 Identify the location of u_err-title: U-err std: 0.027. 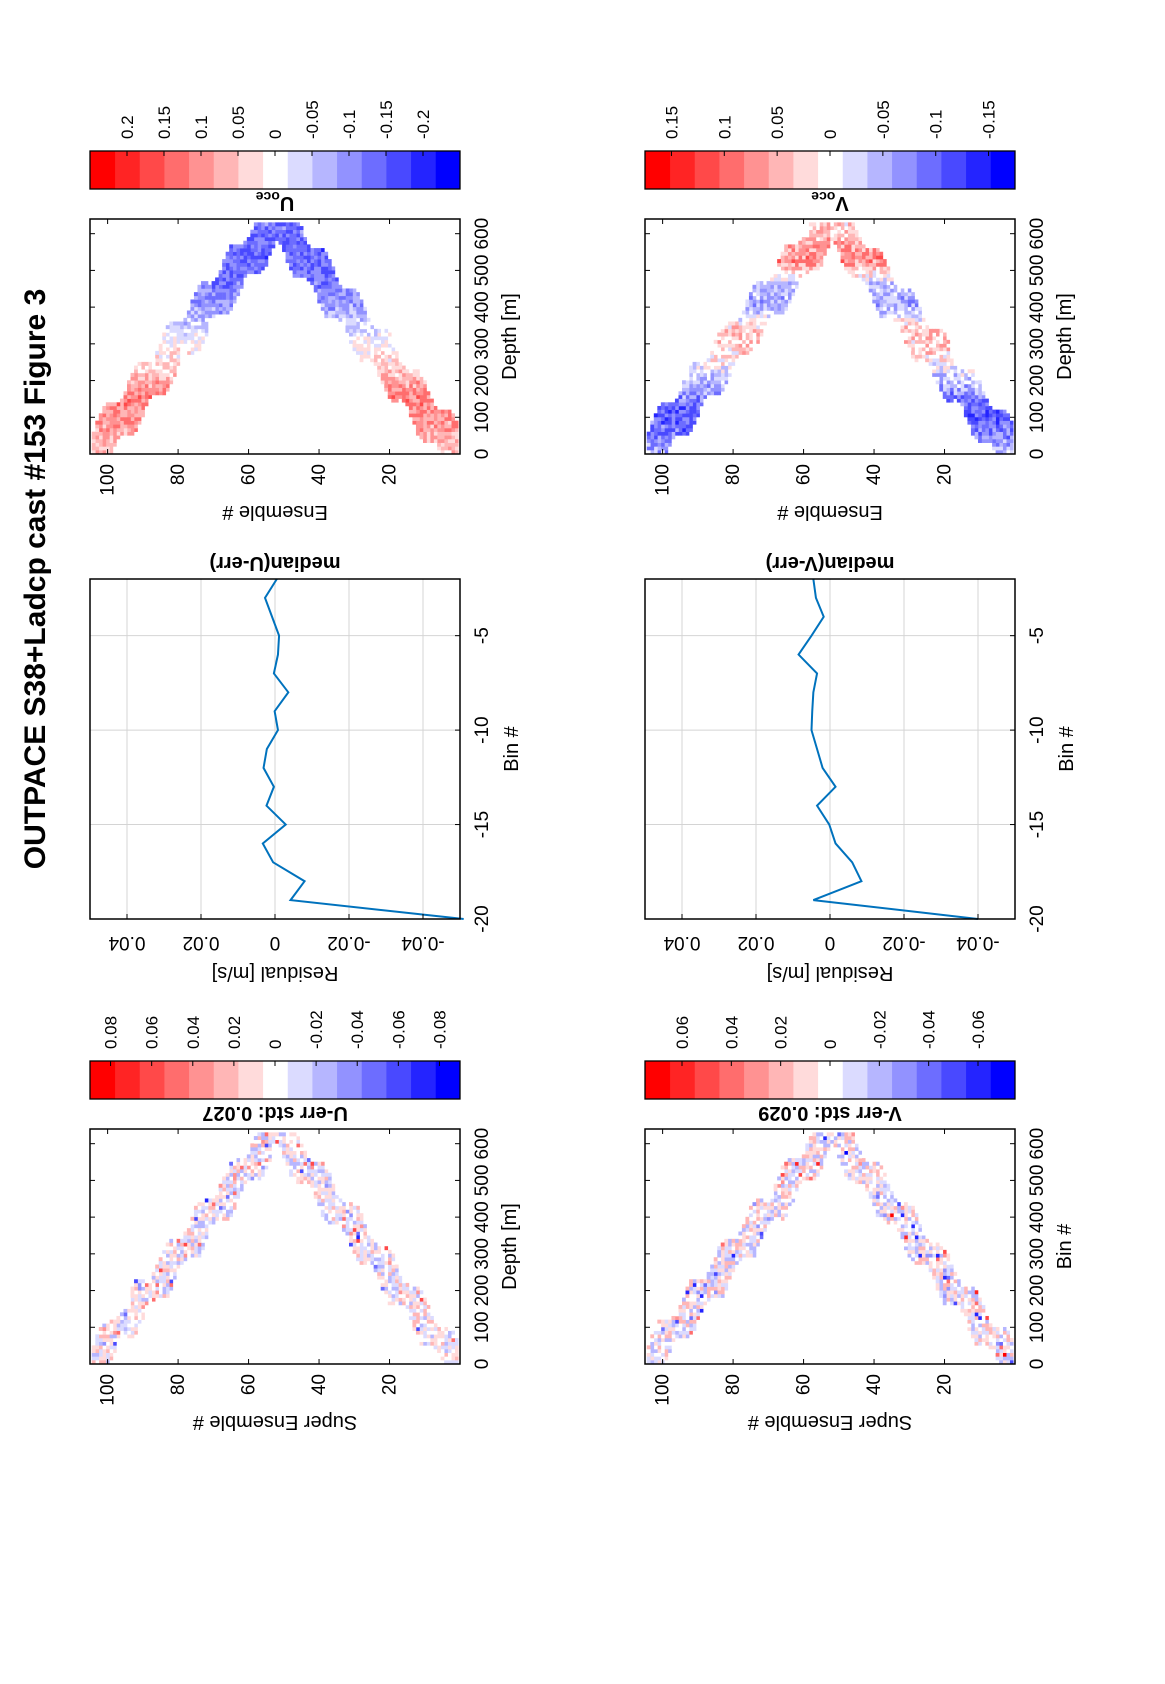
(275, 1113).